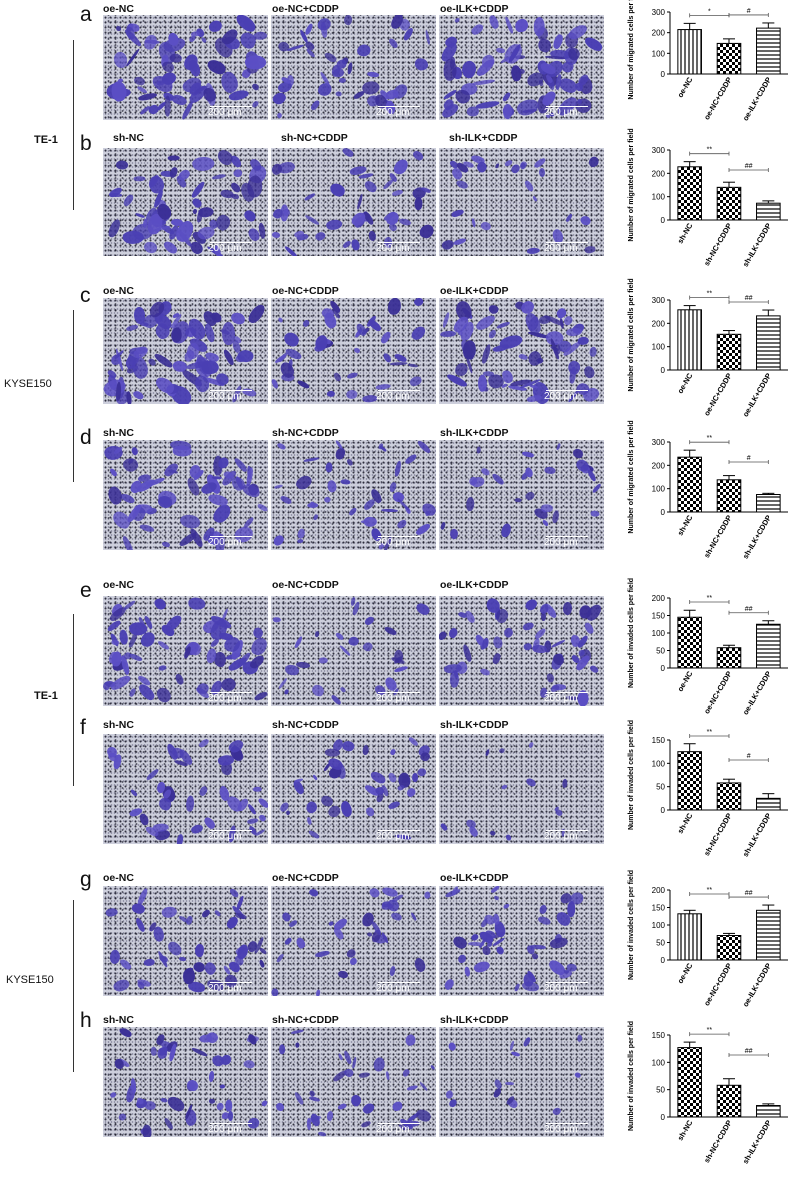 The height and width of the screenshot is (1179, 800). I want to click on panel-letter-f: f, so click(83, 727).